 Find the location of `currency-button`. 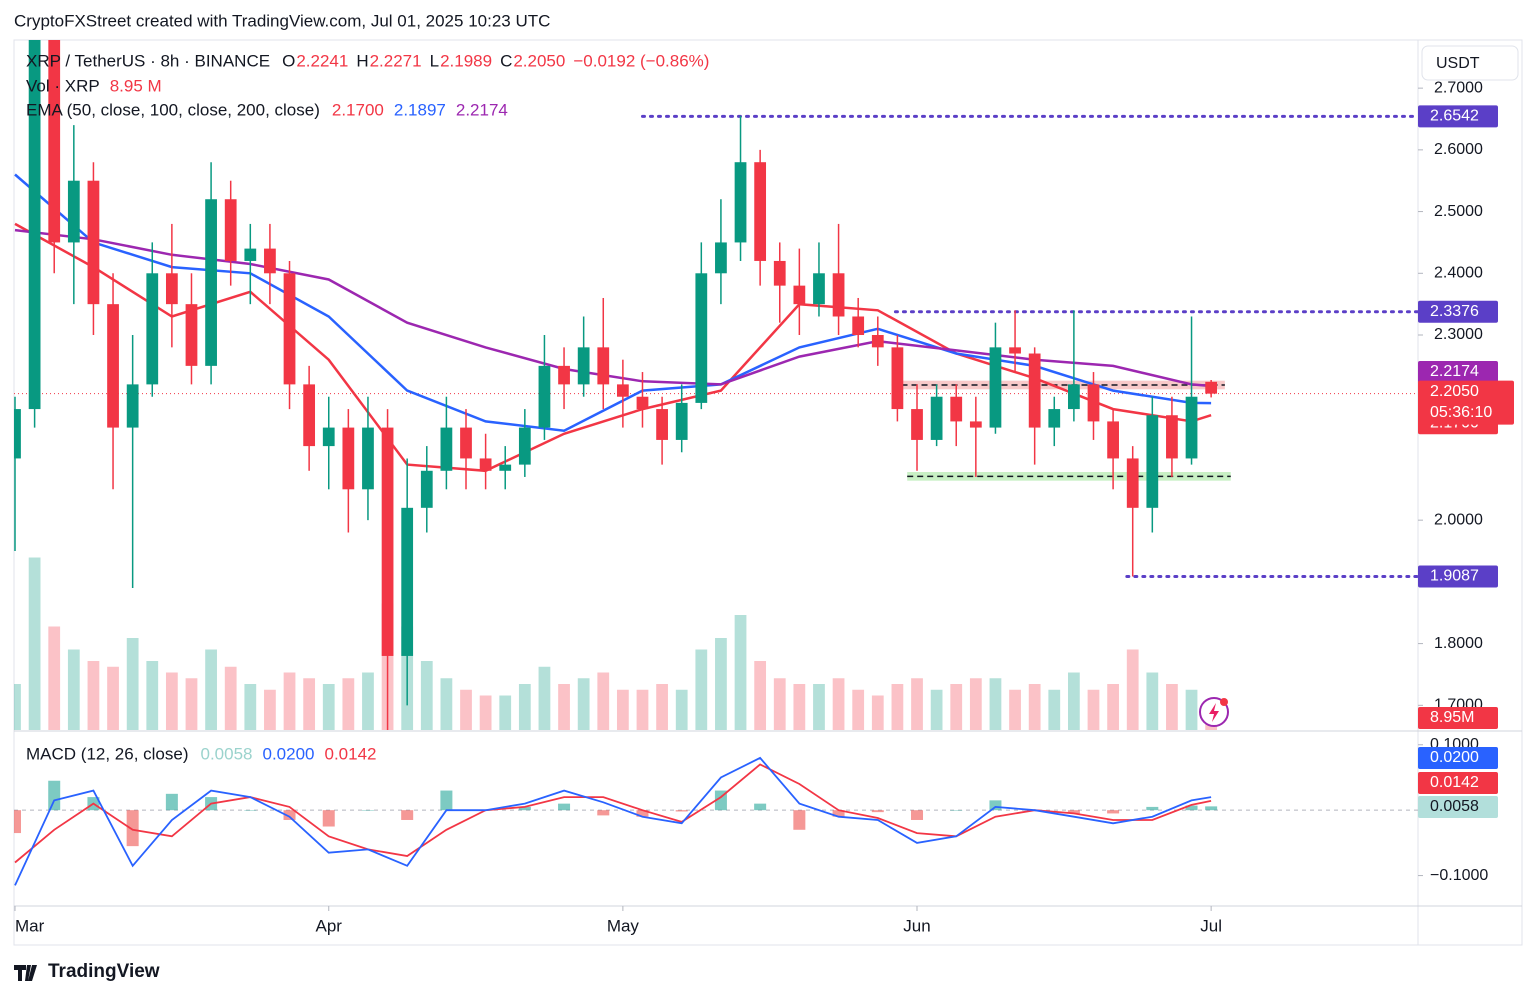

currency-button is located at coordinates (1470, 63).